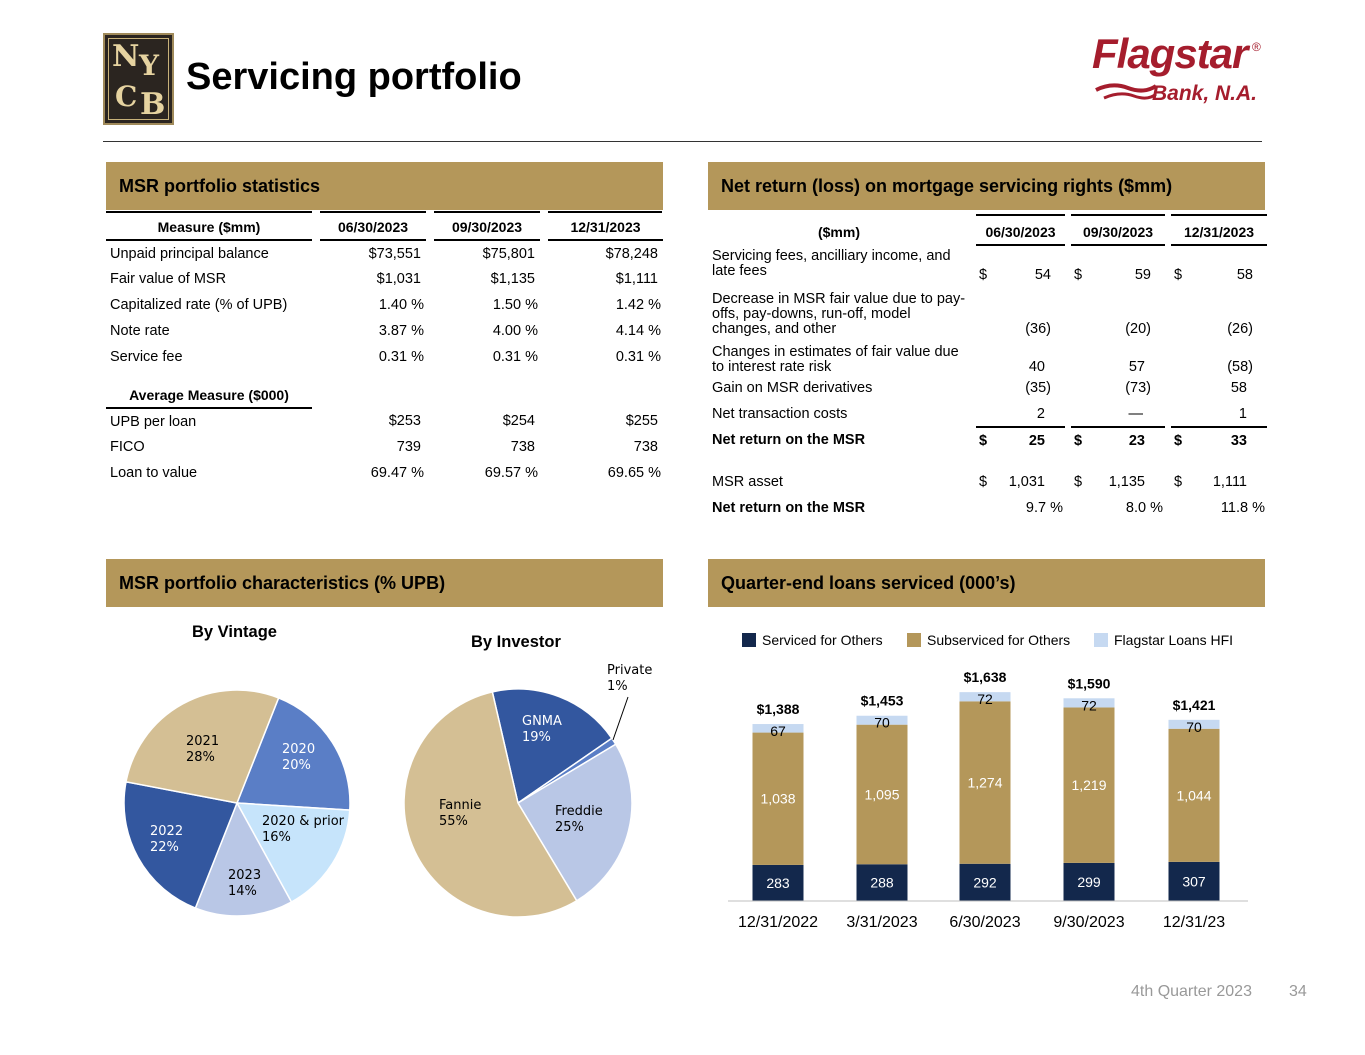  What do you see at coordinates (1205, 93) in the screenshot?
I see `flagstar-logo-subtext: Bank, N.A.` at bounding box center [1205, 93].